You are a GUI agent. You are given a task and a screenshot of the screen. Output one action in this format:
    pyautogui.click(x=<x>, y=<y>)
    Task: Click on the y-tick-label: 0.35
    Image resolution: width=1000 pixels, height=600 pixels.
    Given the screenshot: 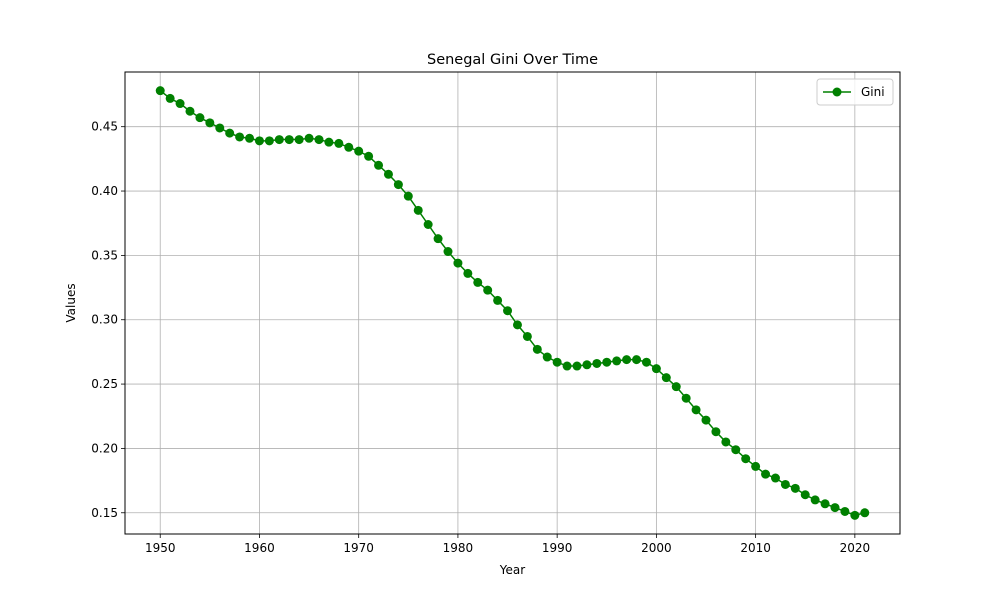 What is the action you would take?
    pyautogui.click(x=104, y=255)
    